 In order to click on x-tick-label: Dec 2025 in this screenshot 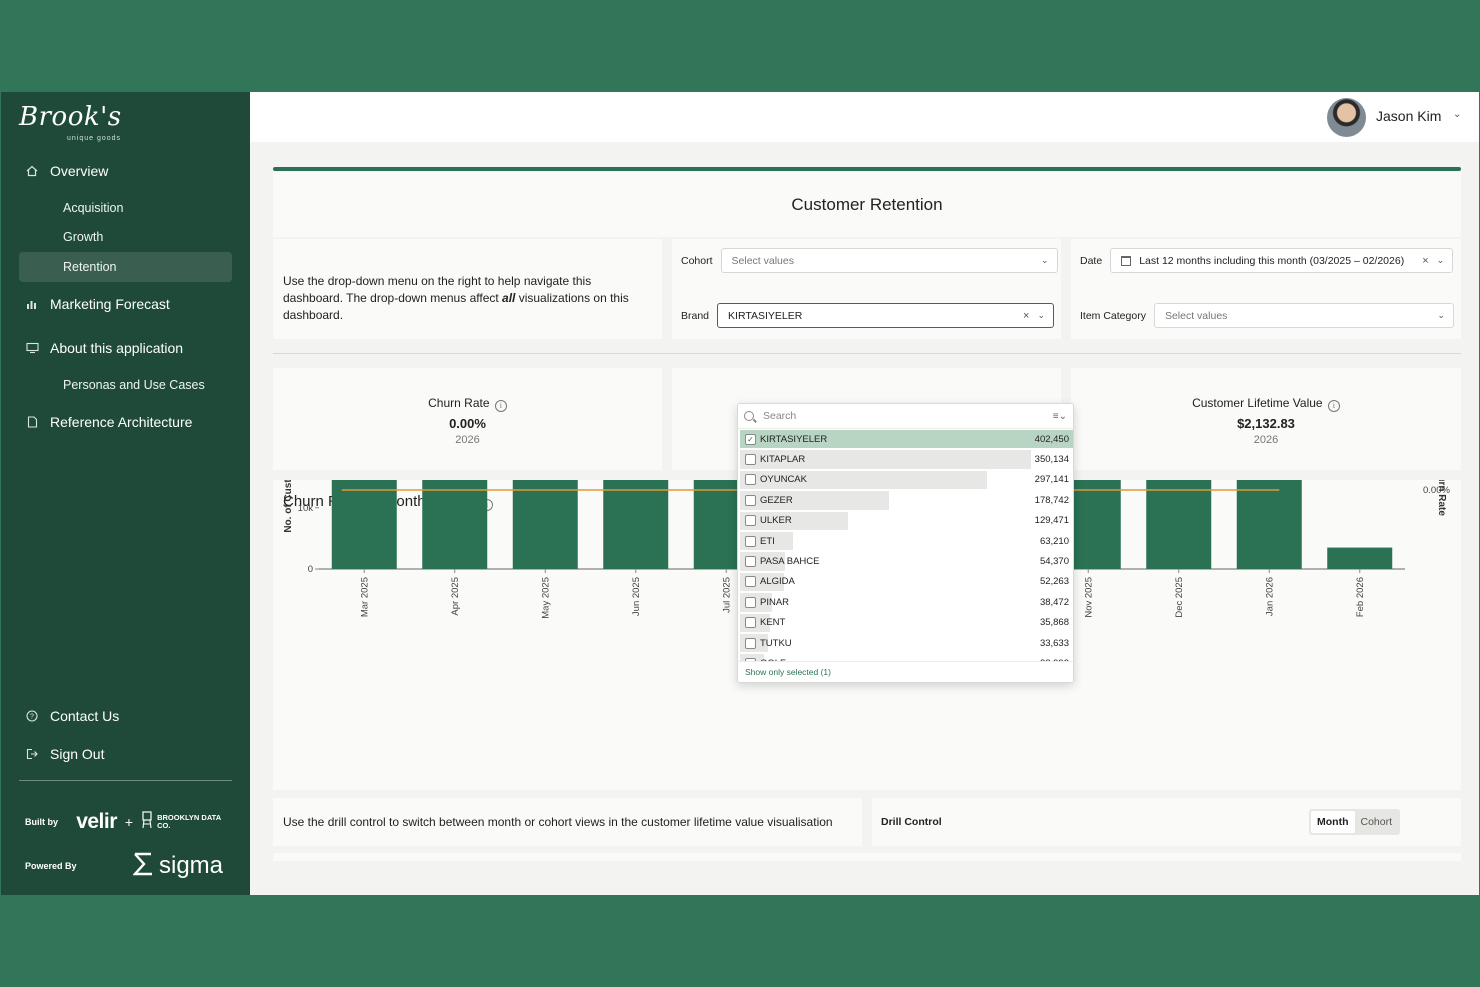, I will do `click(1179, 597)`.